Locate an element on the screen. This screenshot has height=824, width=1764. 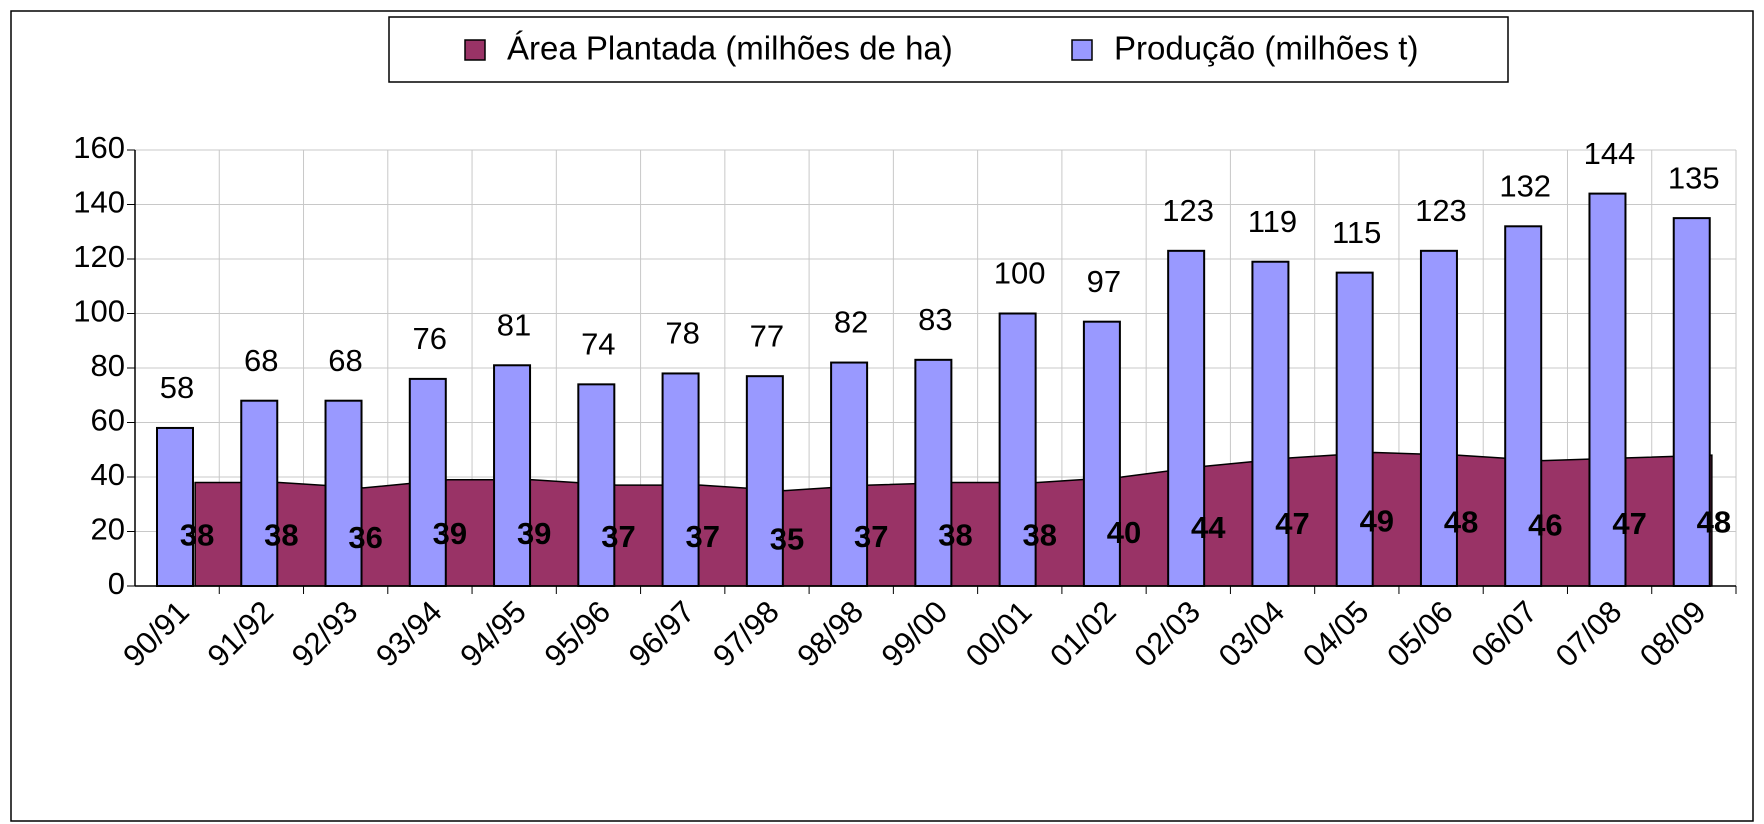
area-value-label: 40 is located at coordinates (1124, 532).